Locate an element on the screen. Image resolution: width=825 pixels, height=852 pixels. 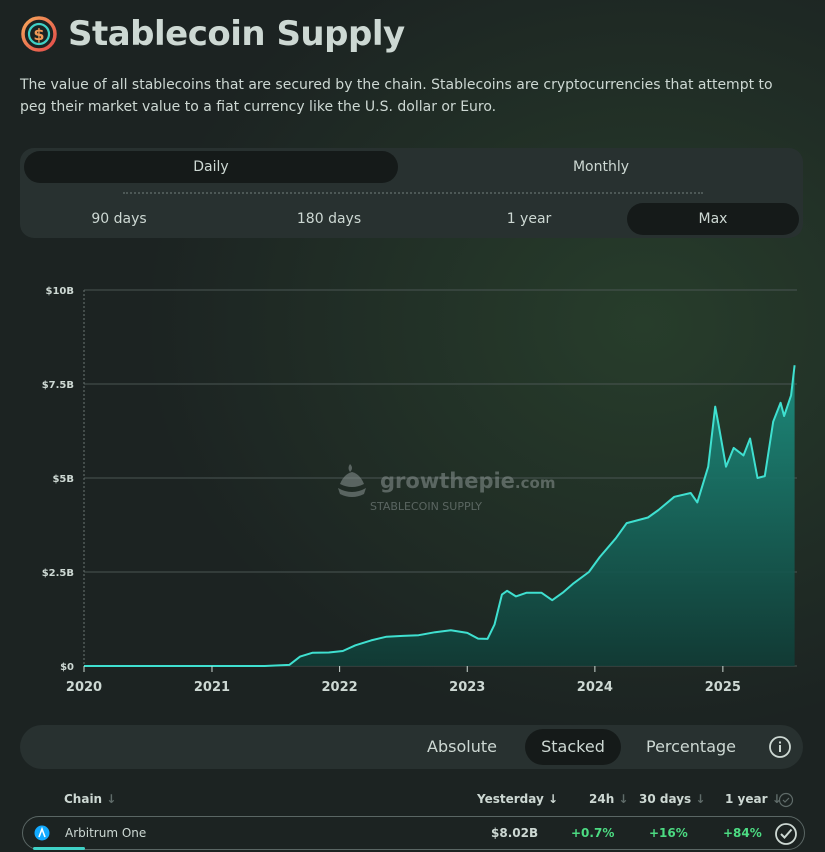
absolute-toggle: Absolute is located at coordinates (462, 746).